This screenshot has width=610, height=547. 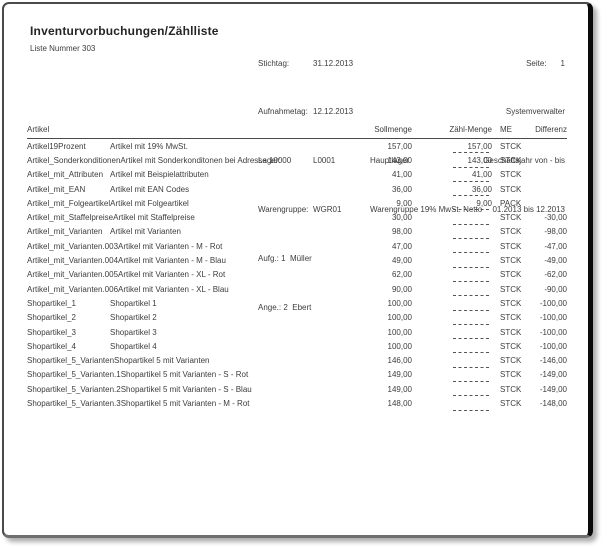 What do you see at coordinates (274, 63) in the screenshot?
I see `stichtag-label: Stichtag:` at bounding box center [274, 63].